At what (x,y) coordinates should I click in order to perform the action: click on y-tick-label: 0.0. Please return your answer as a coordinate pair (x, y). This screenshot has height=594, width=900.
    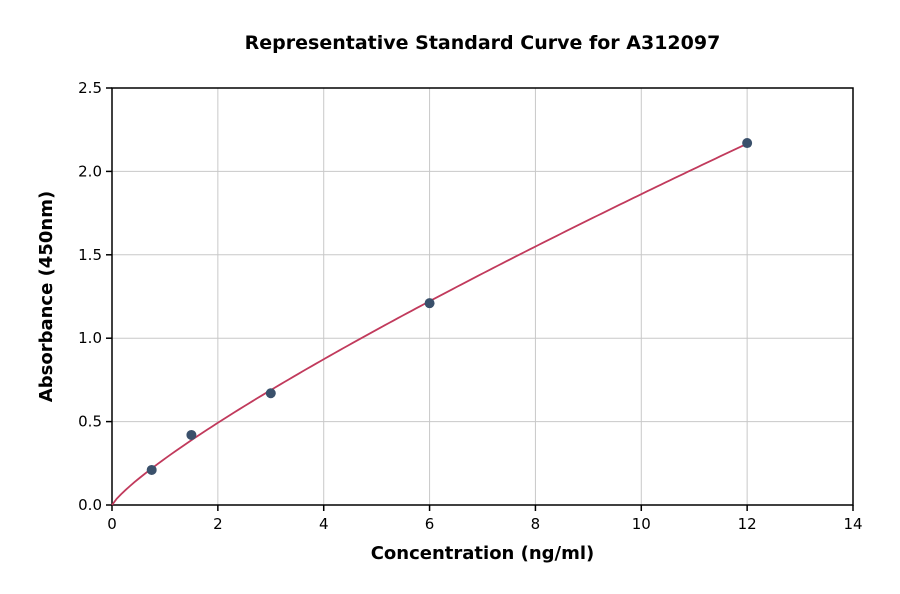
    Looking at the image, I should click on (90, 505).